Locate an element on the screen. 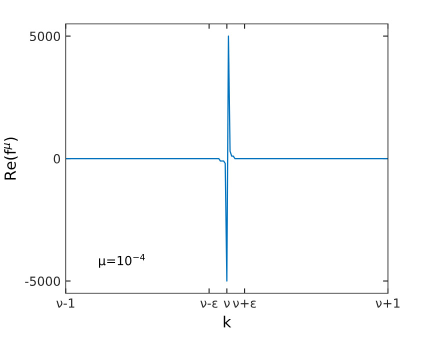  y-tick-label: -5000 is located at coordinates (42, 281).